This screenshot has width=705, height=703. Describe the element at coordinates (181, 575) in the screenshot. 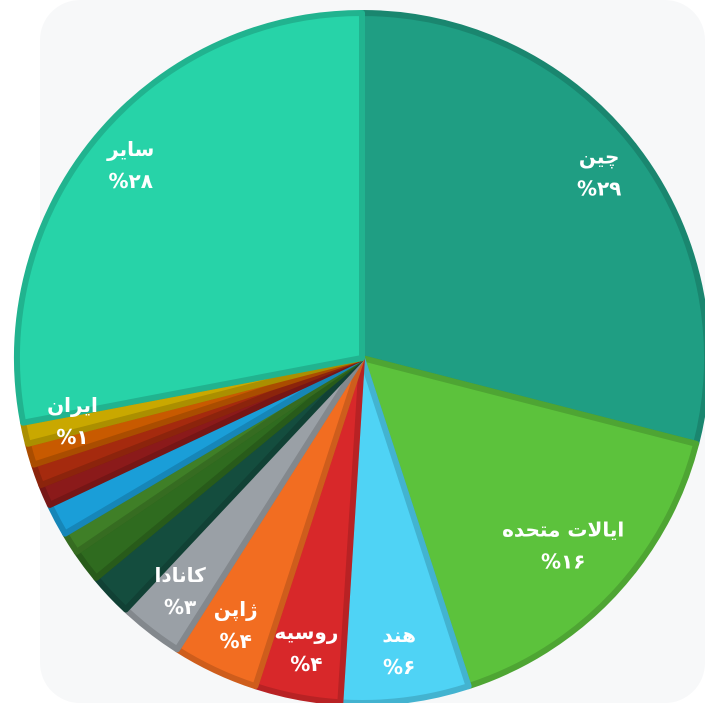

I see `slice-label: کانادا` at that location.